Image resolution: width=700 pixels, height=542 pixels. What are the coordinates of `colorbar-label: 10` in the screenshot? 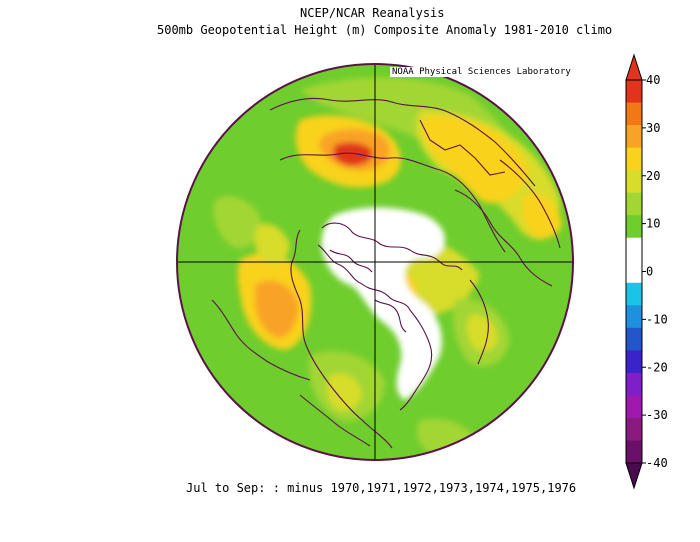 It's located at (653, 224).